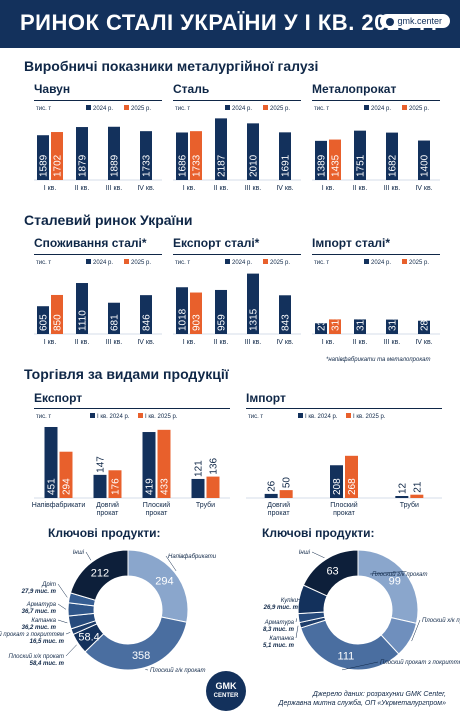 The width and height of the screenshot is (460, 724). I want to click on bar-value-label: 136, so click(214, 465).